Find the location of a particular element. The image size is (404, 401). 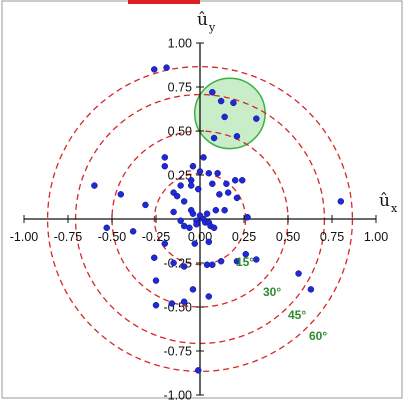

x-tick-label: 0.50 is located at coordinates (288, 237).